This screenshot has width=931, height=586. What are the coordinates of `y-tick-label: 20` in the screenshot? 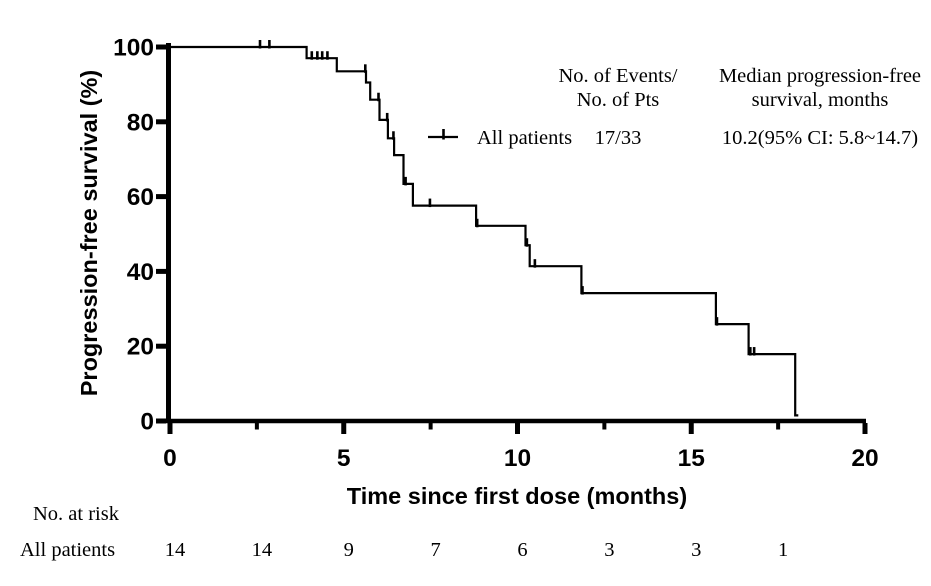 It's located at (140, 347).